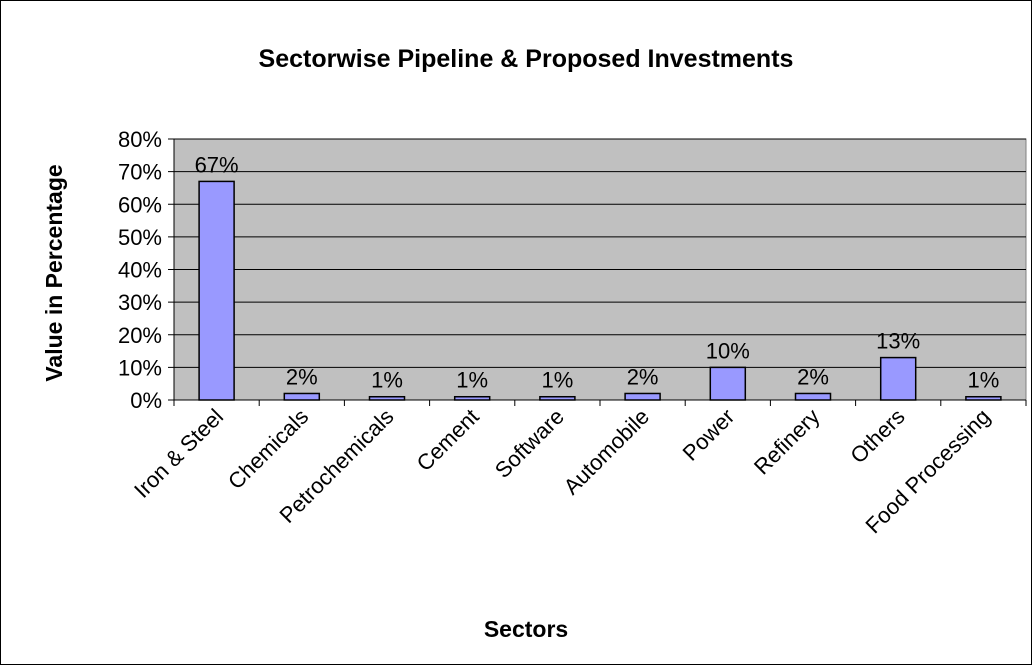  I want to click on bar-refinery, so click(813, 396).